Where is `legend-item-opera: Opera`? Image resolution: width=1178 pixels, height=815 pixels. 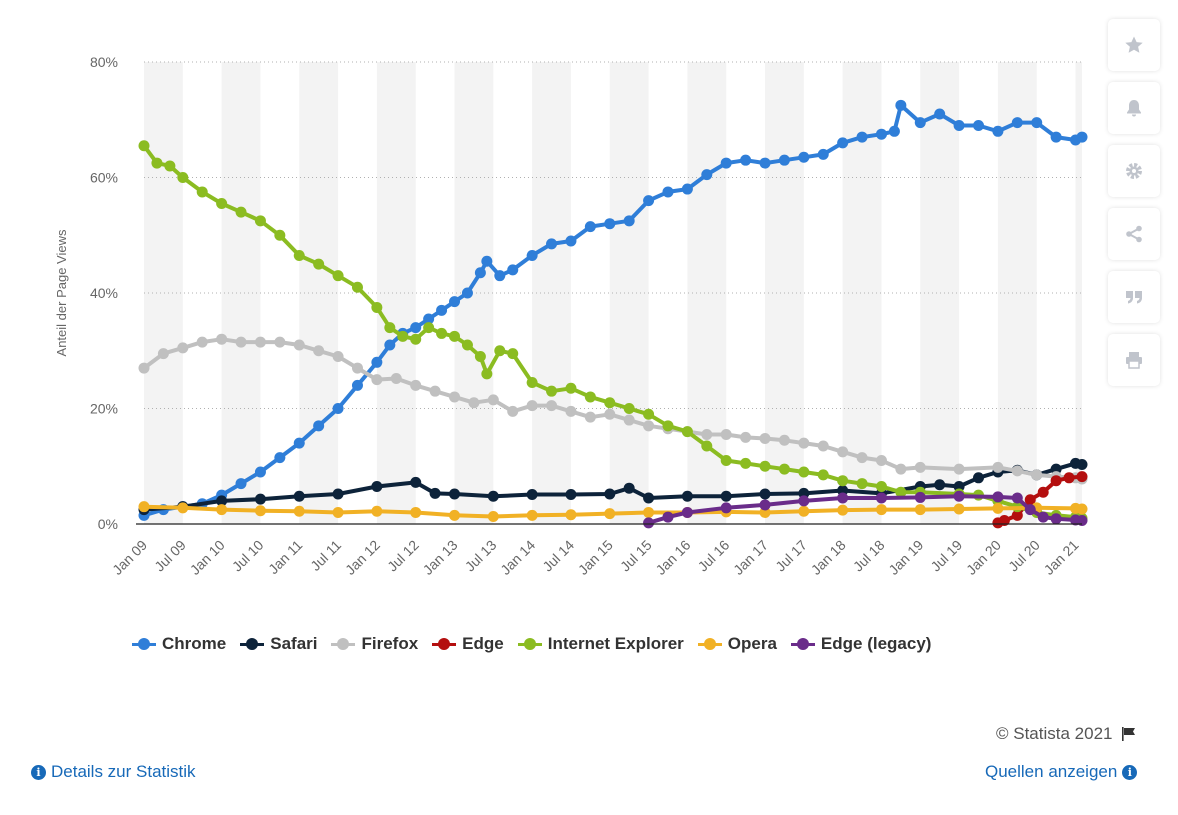 legend-item-opera: Opera is located at coordinates (737, 644).